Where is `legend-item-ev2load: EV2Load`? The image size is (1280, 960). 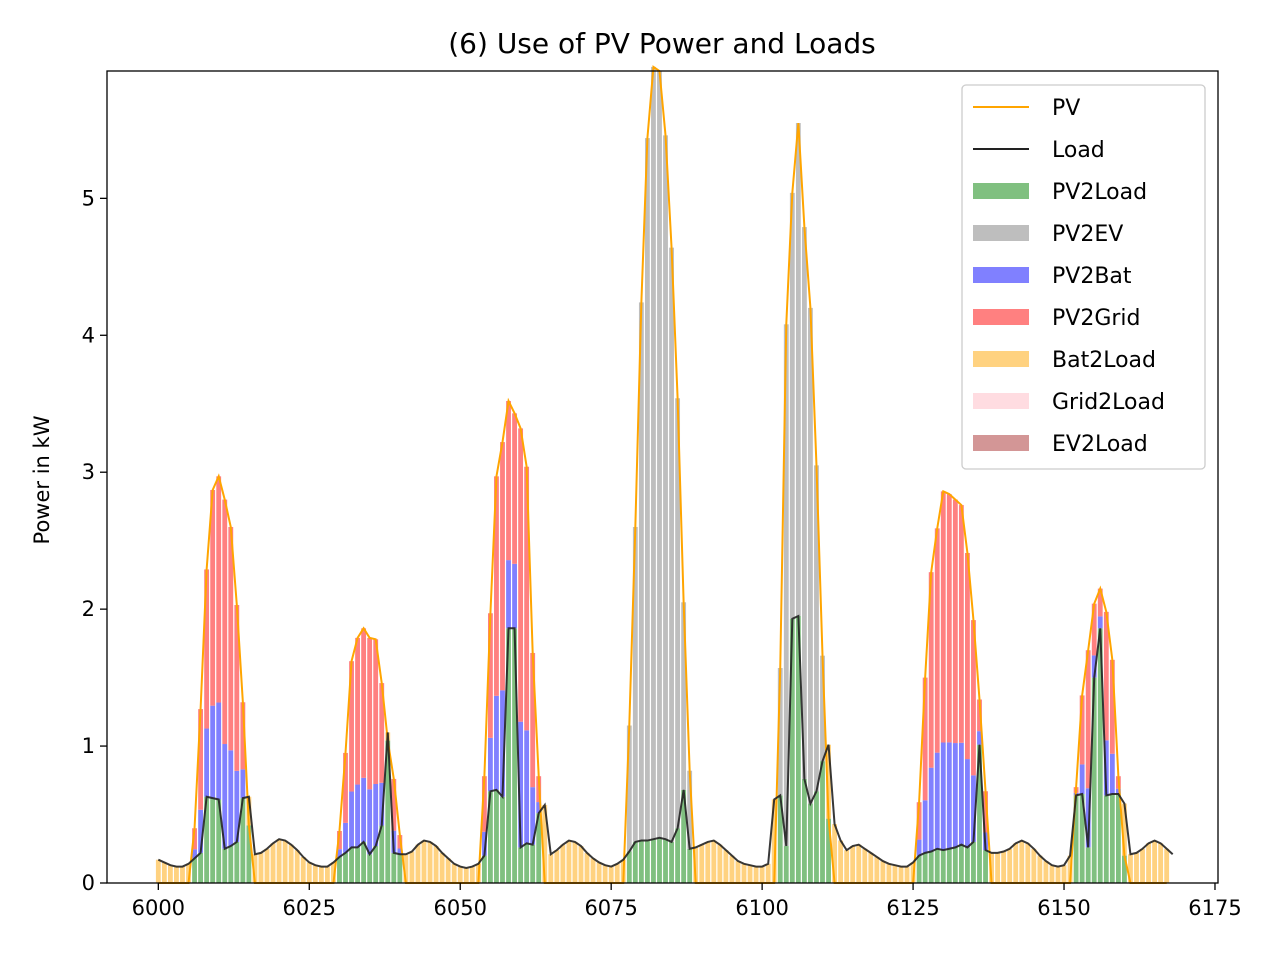
legend-item-ev2load: EV2Load is located at coordinates (1060, 444).